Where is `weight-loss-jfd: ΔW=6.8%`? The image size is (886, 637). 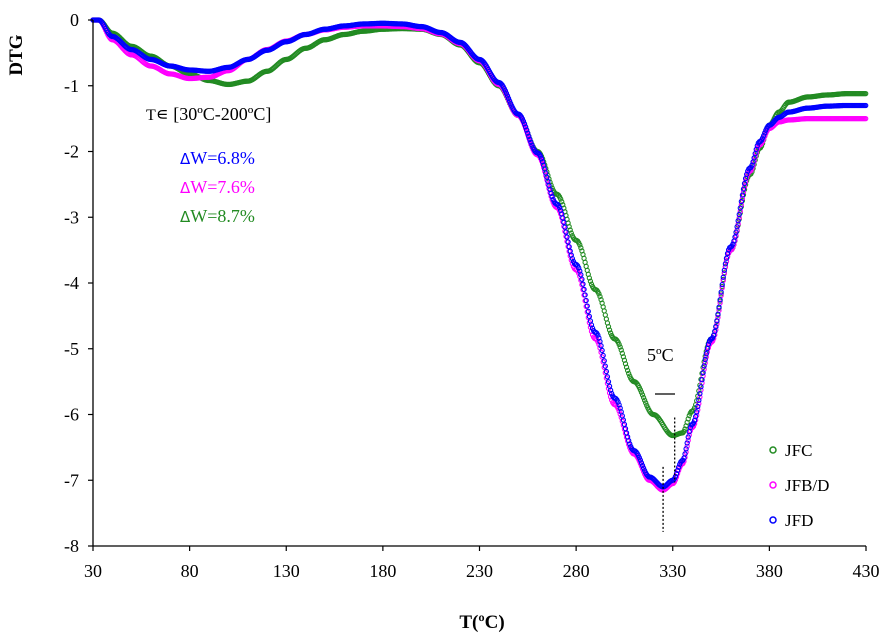
weight-loss-jfd: ΔW=6.8% is located at coordinates (217, 158).